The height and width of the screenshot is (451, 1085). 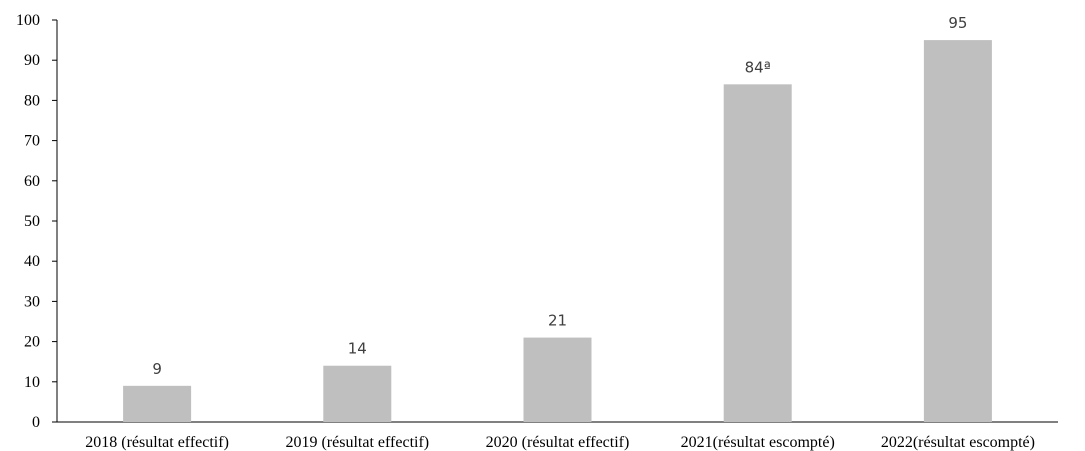 I want to click on y-tick-label: 100, so click(x=28, y=20).